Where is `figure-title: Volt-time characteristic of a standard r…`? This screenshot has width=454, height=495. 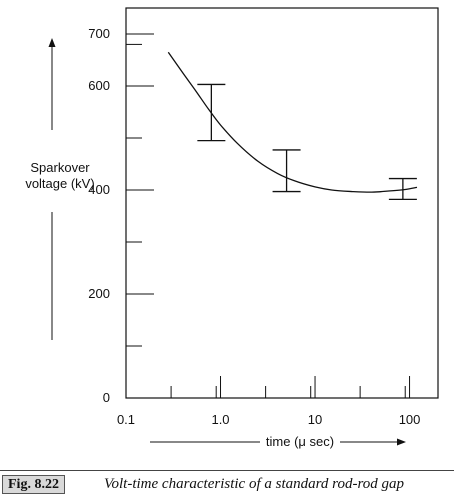 figure-title: Volt-time characteristic of a standard r… is located at coordinates (254, 484).